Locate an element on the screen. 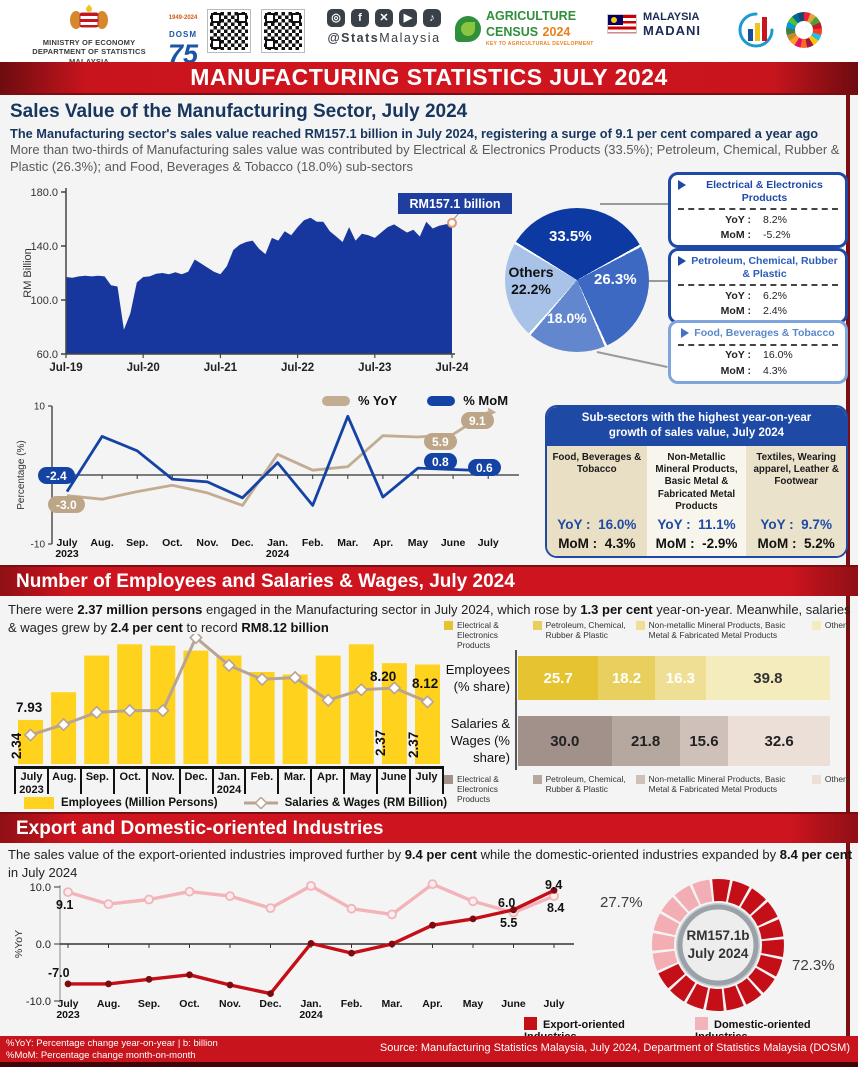 The height and width of the screenshot is (1067, 858). svg-text: Jul-19 is located at coordinates (65, 368).